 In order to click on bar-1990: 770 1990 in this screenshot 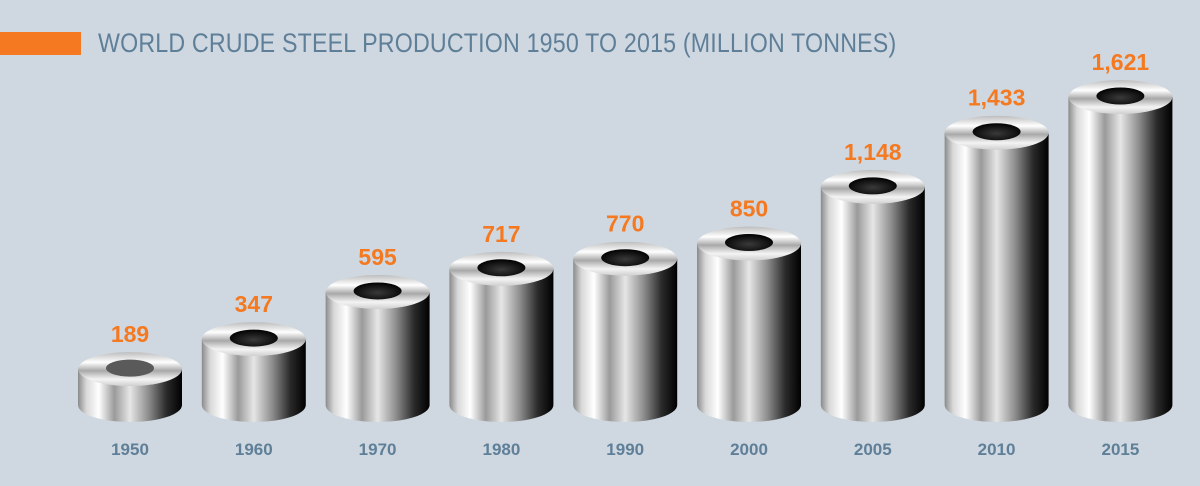, I will do `click(625, 335)`.